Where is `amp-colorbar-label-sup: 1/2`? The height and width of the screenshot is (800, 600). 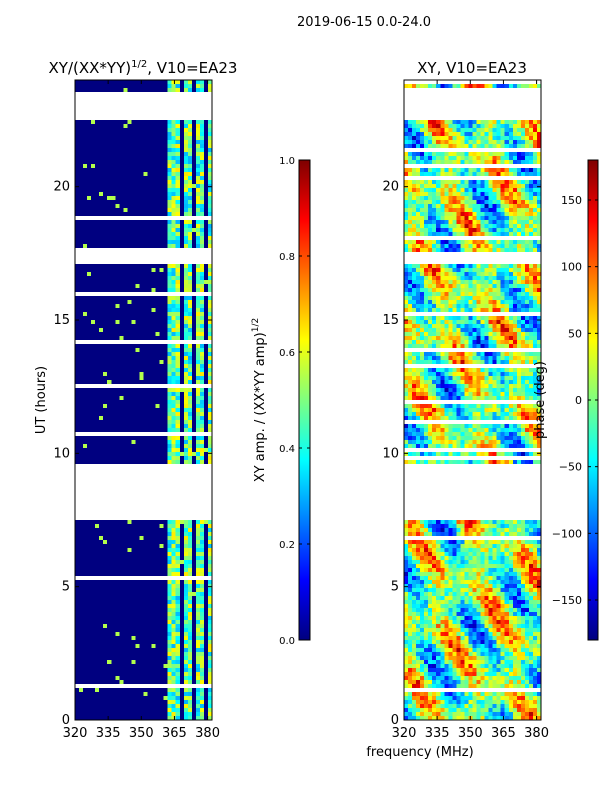 amp-colorbar-label-sup: 1/2 is located at coordinates (256, 325).